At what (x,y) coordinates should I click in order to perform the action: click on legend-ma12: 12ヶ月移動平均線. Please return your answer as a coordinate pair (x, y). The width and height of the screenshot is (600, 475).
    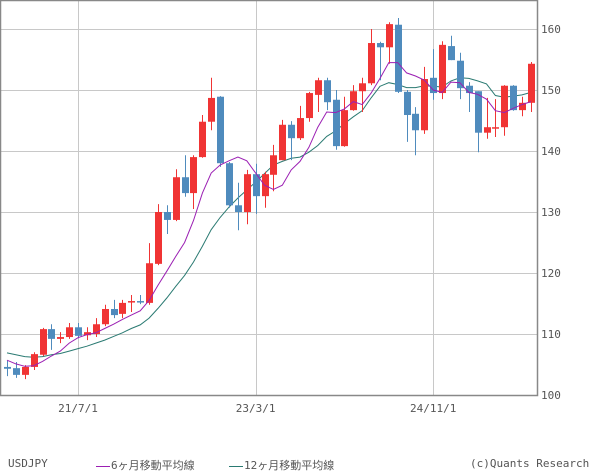
    Looking at the image, I should click on (281, 465).